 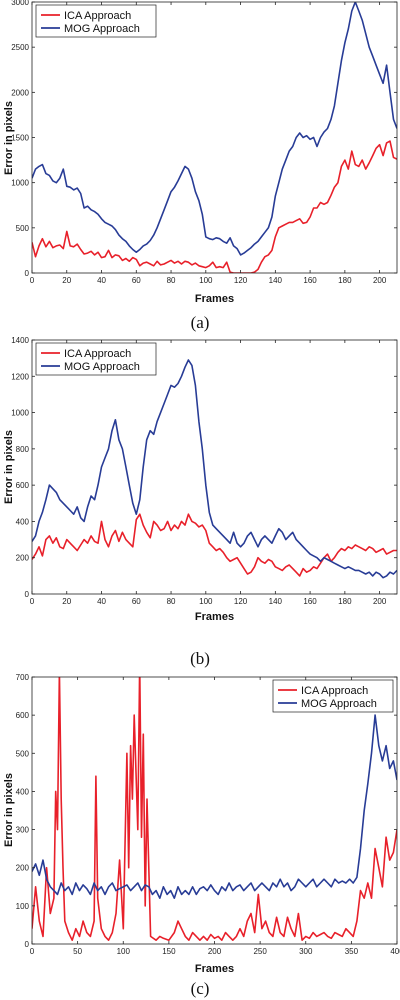 I want to click on figure-caption: (c), so click(x=200, y=988).